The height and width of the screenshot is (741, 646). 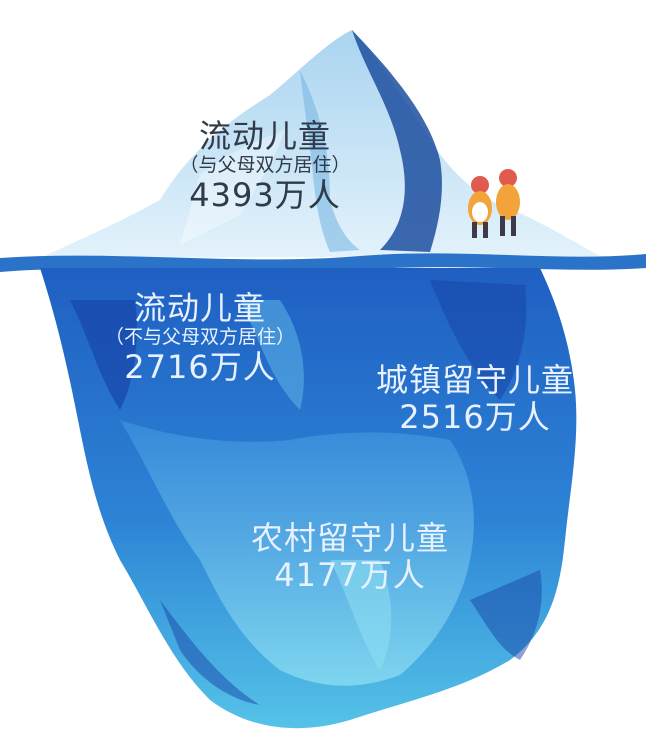 I want to click on label-value: 4393万人, so click(x=265, y=194).